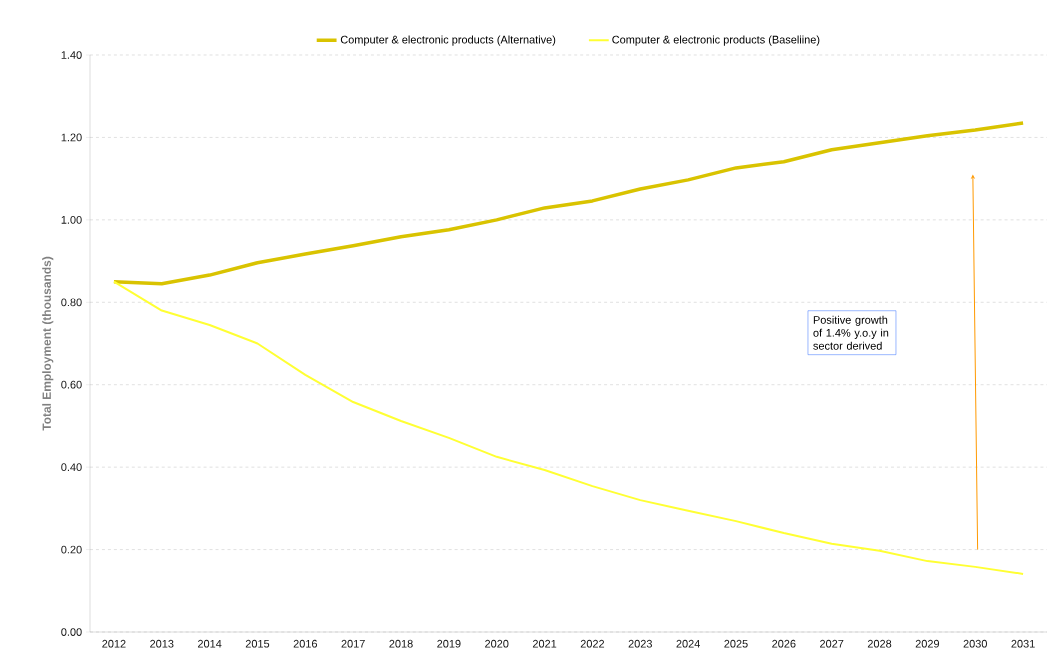 The width and height of the screenshot is (1050, 663). Describe the element at coordinates (209, 643) in the screenshot. I see `x-tick-label: 2014` at that location.